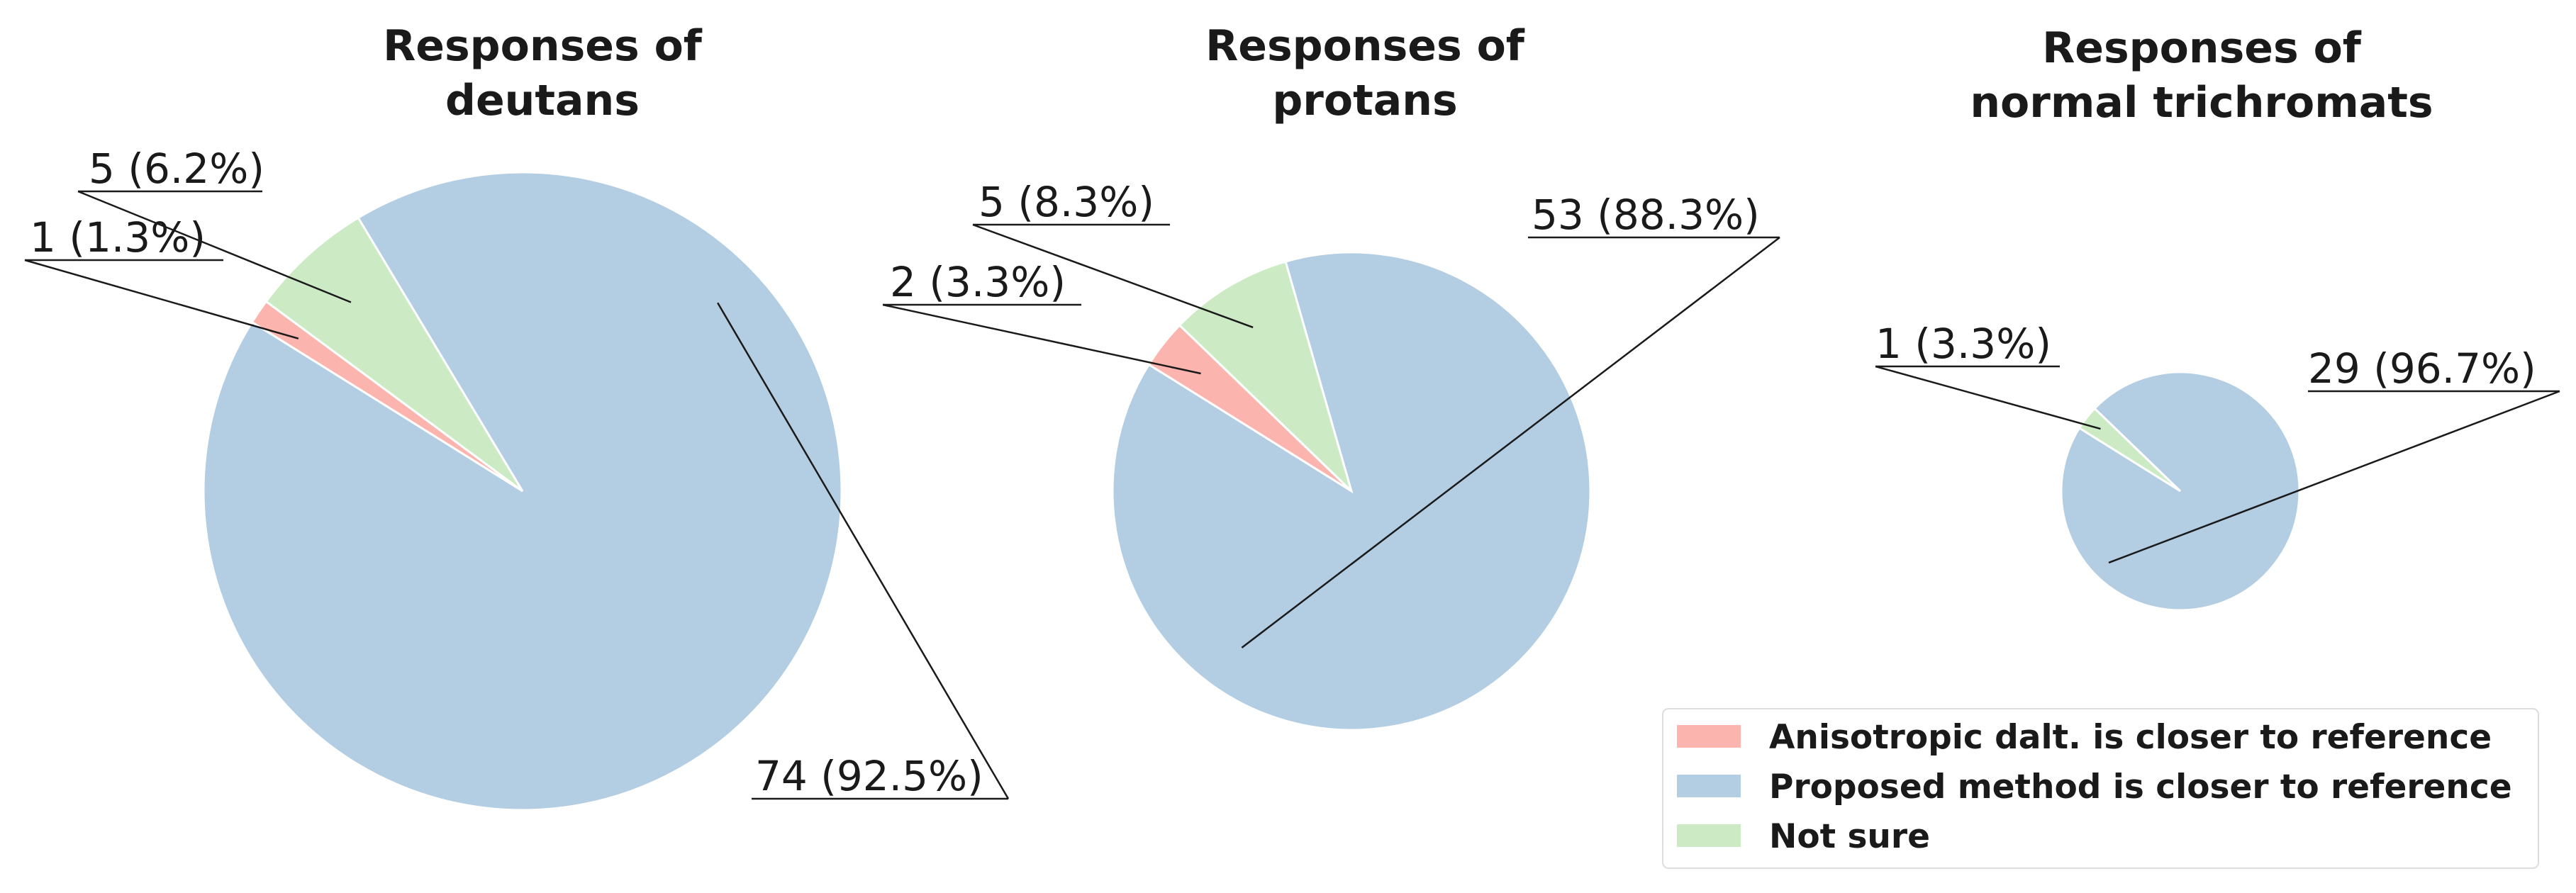 The width and height of the screenshot is (2576, 893). What do you see at coordinates (1646, 215) in the screenshot?
I see `slice-data-label: 53 (88.3%)` at bounding box center [1646, 215].